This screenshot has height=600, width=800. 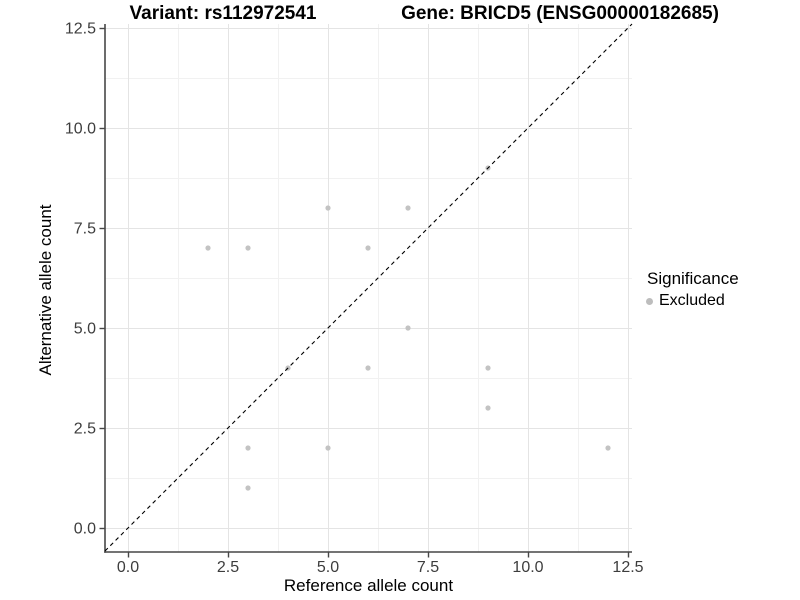 I want to click on x-tick-label: 7.5, so click(x=428, y=567).